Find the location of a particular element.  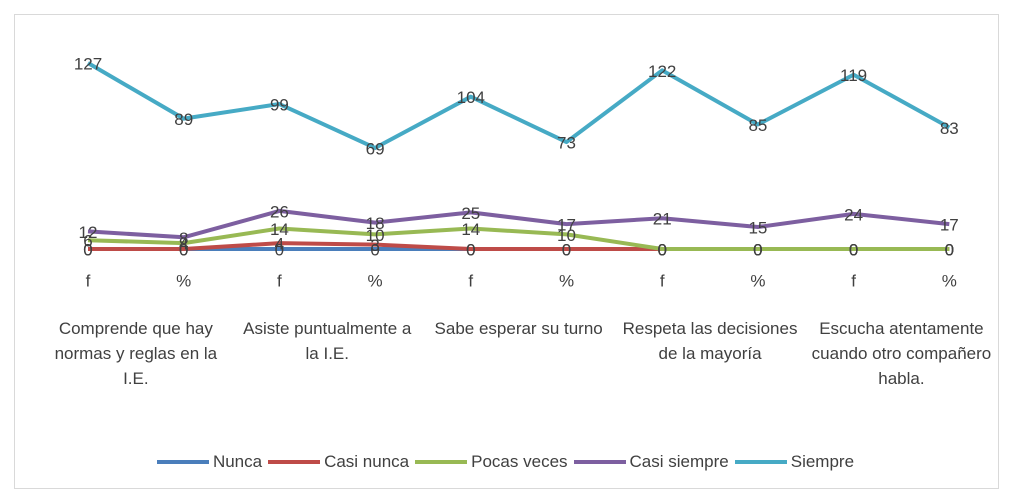

data-label: 89 is located at coordinates (183, 119).